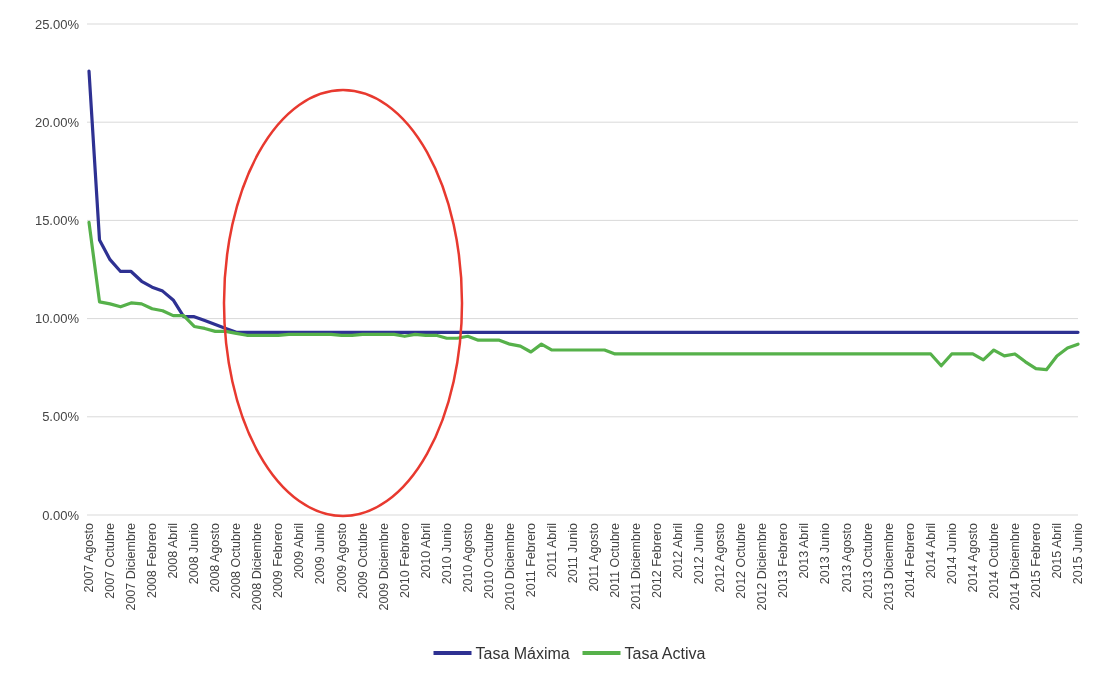 The height and width of the screenshot is (681, 1106). I want to click on x-tick-label: 2015 Febrero, so click(1035, 560).